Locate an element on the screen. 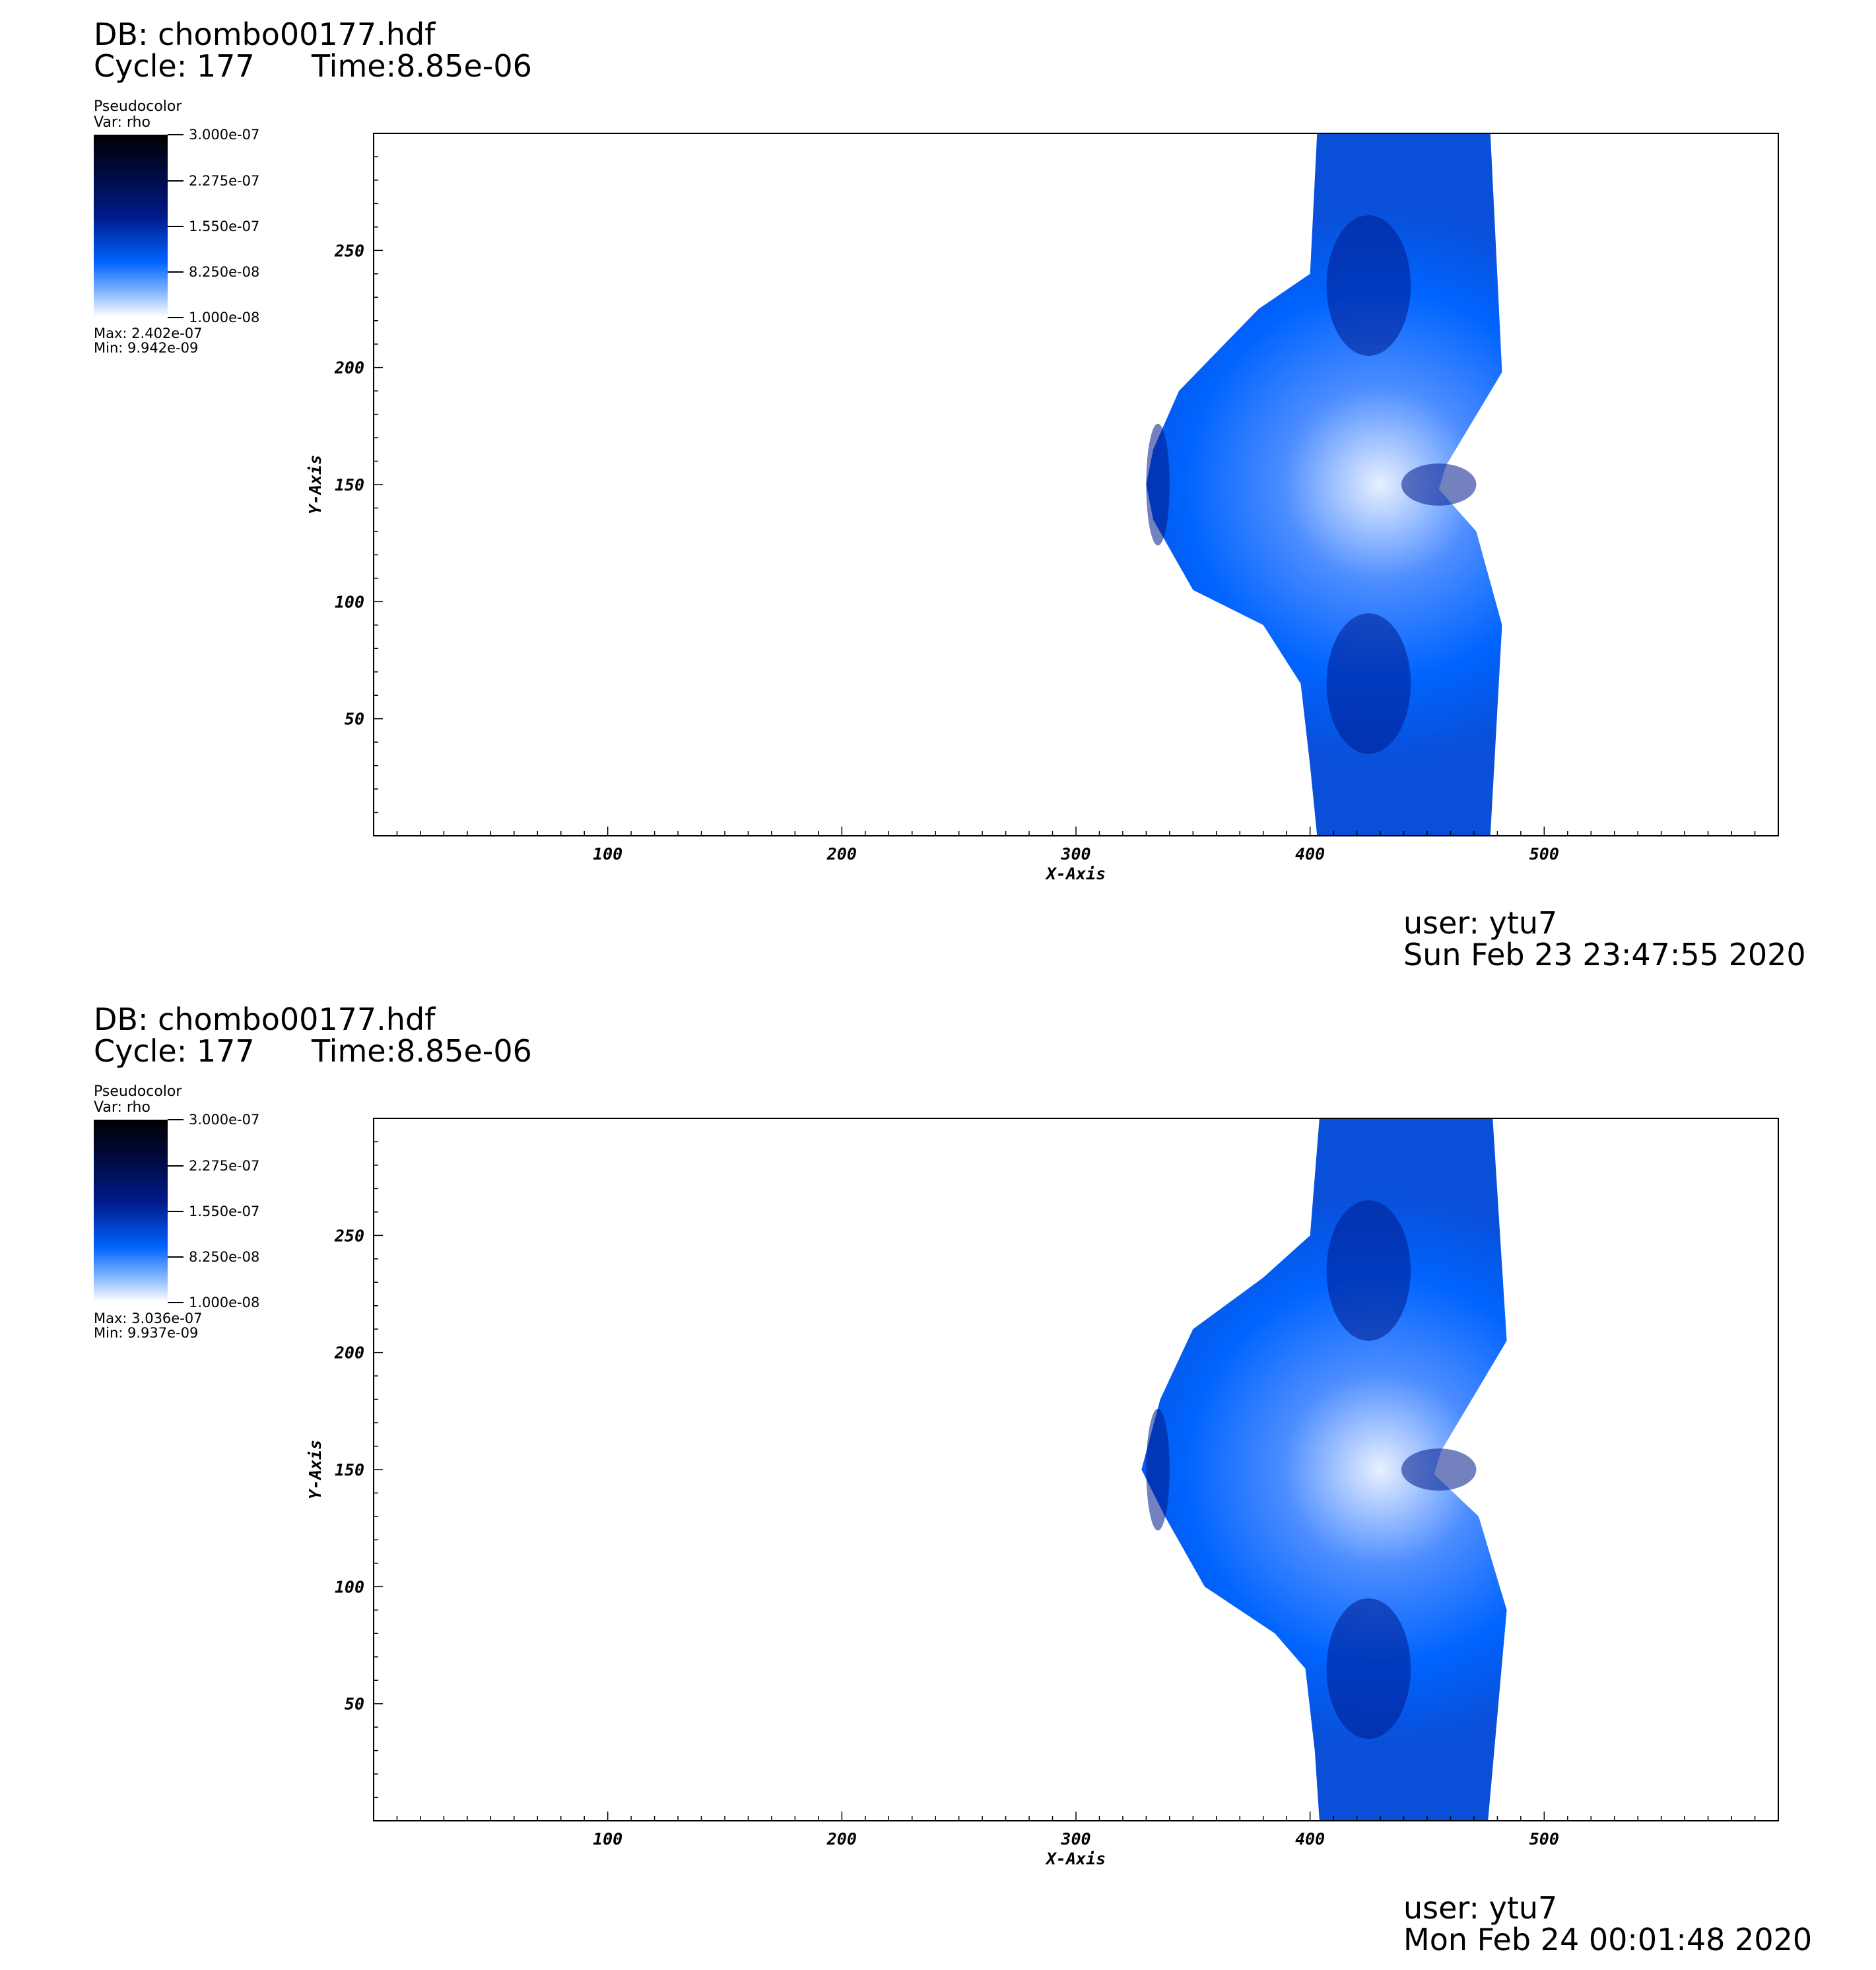 This screenshot has height=1970, width=1876. min-label: Min: 9.942e-09 is located at coordinates (146, 348).